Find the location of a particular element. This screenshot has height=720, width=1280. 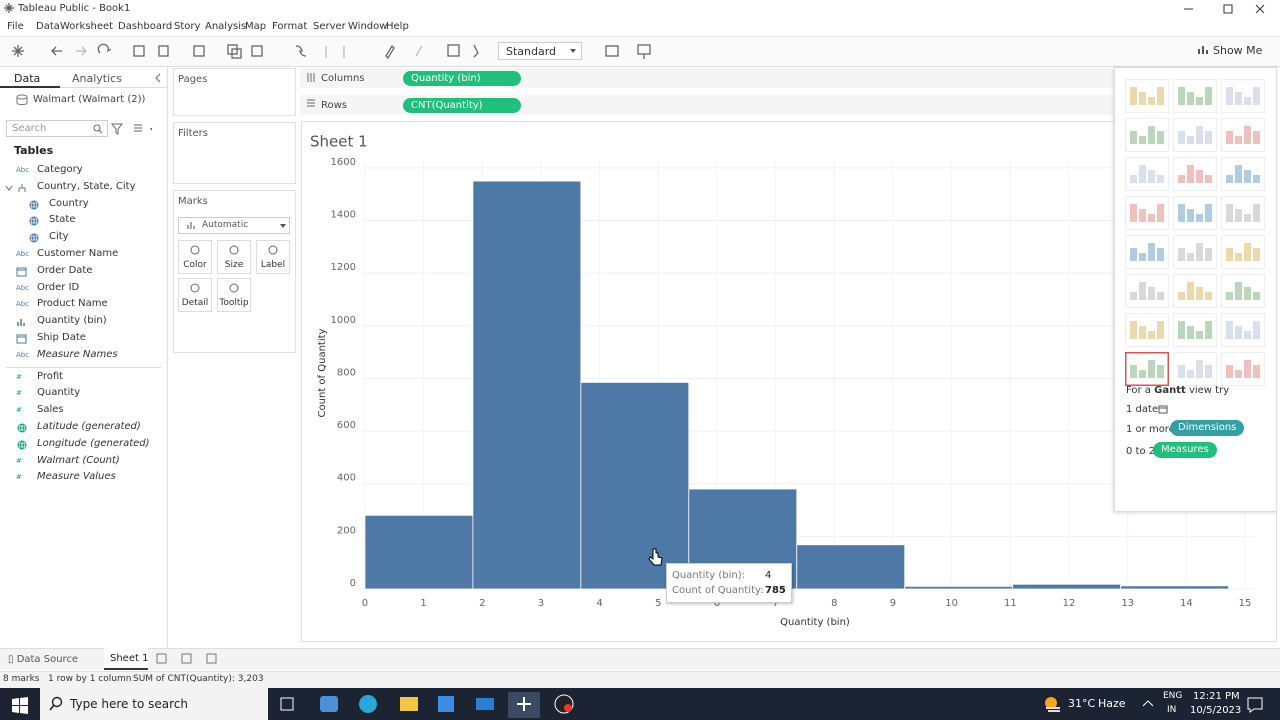

collapse-arrow is located at coordinates (158, 78).